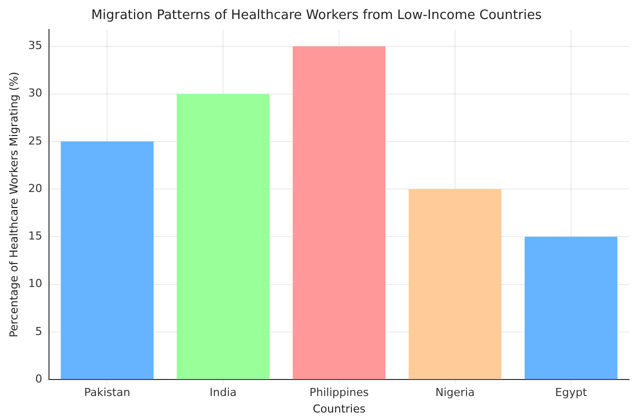  What do you see at coordinates (455, 393) in the screenshot?
I see `x-tick-label: Nigeria` at bounding box center [455, 393].